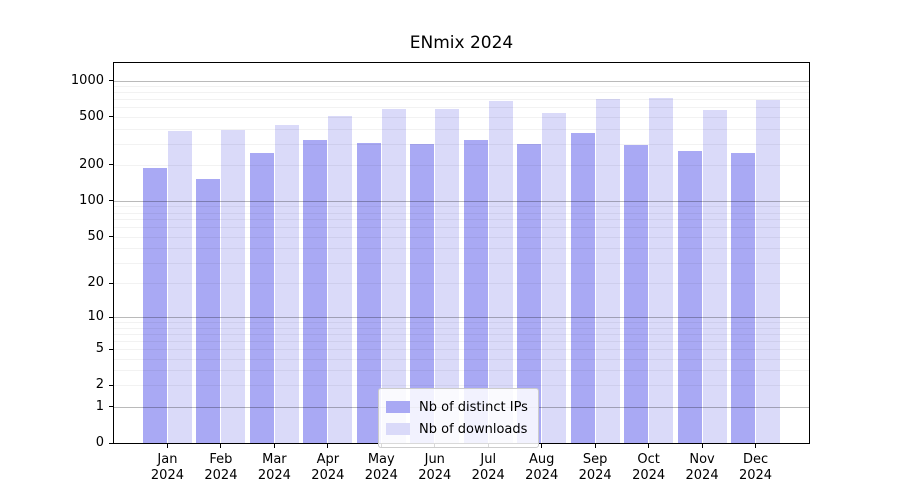  I want to click on x-tick-mark-jan, so click(167, 446).